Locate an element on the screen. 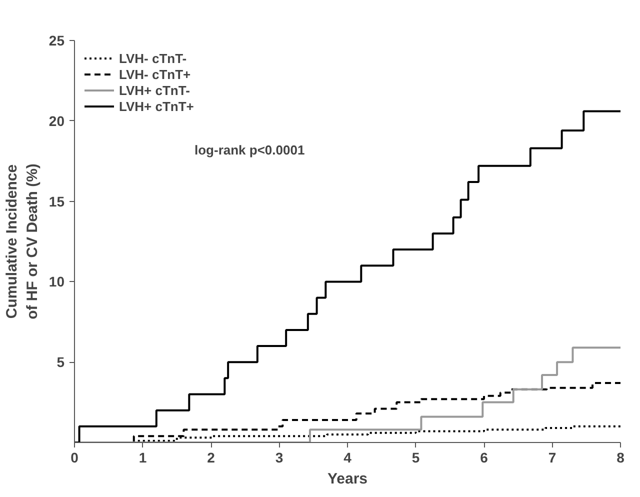 This screenshot has height=497, width=640. x-axis-title: Years is located at coordinates (347, 479).